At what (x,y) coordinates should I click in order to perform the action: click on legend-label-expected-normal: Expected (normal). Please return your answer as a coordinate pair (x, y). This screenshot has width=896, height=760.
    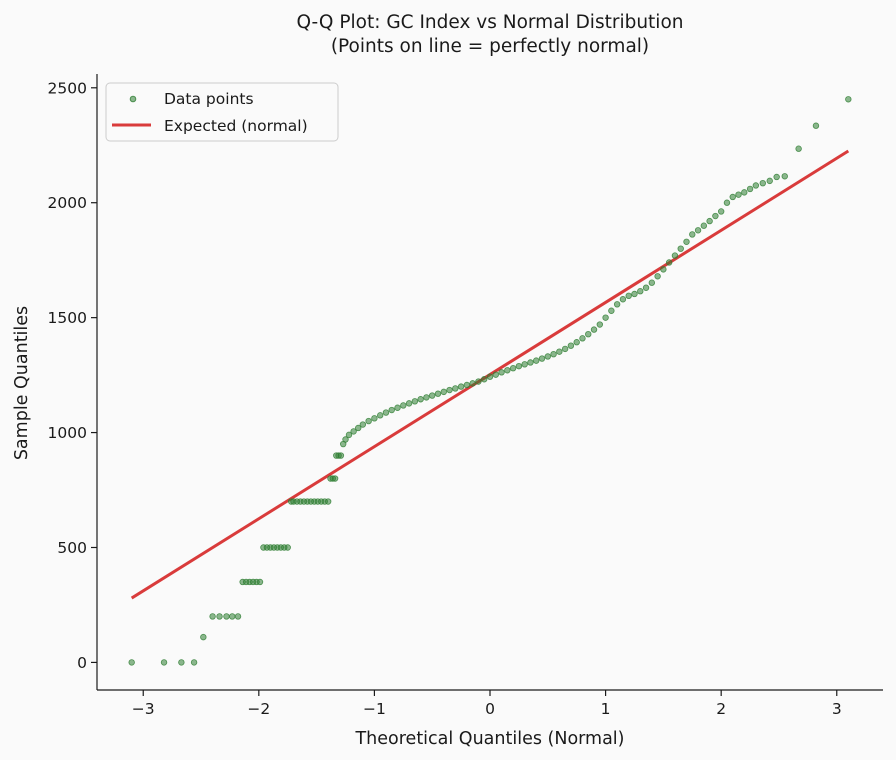
    Looking at the image, I should click on (236, 126).